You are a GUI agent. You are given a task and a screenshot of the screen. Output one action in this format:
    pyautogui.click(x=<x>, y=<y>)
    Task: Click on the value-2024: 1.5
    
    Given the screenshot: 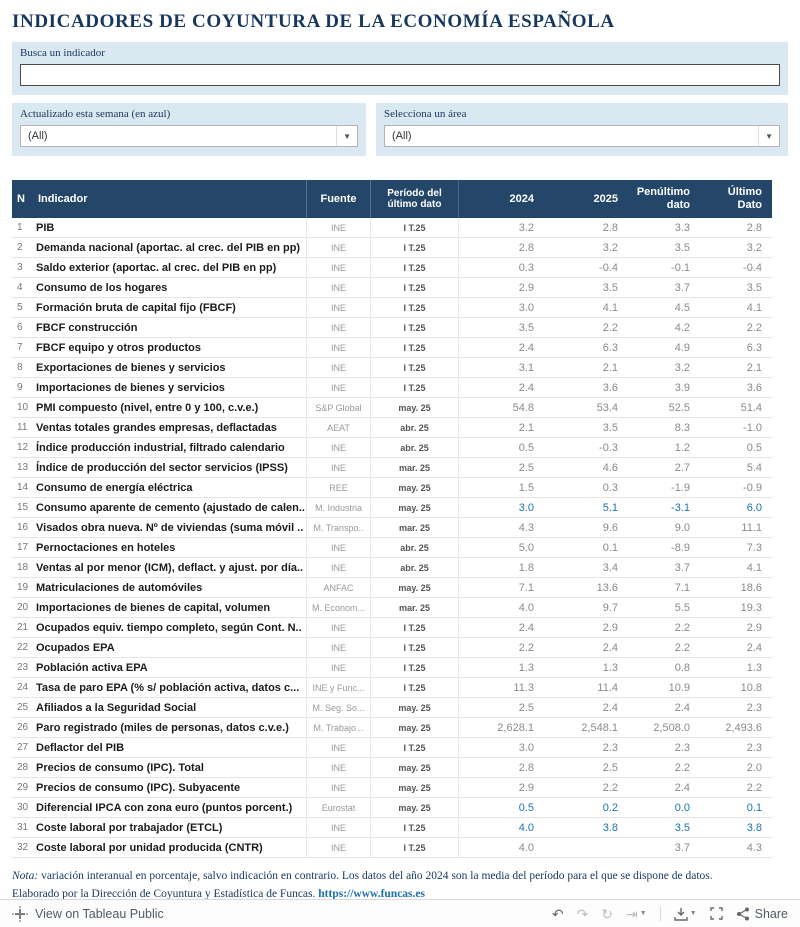 What is the action you would take?
    pyautogui.click(x=500, y=487)
    